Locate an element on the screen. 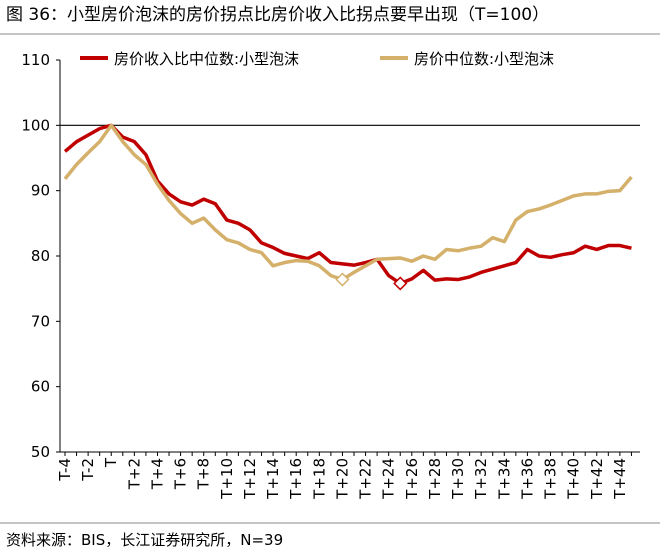  x-tick-label: T+2 is located at coordinates (134, 474).